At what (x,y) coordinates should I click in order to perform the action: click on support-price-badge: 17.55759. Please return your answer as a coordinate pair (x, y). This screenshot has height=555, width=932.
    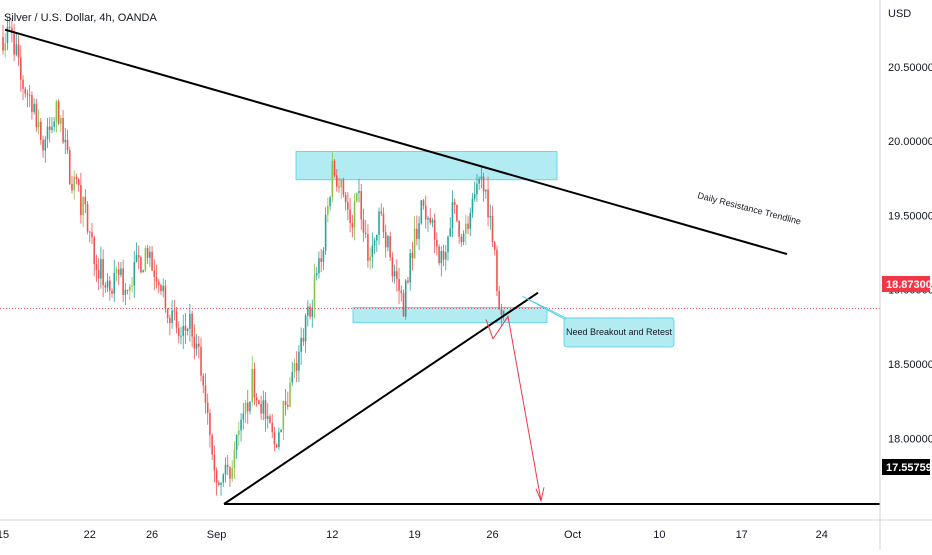
    Looking at the image, I should click on (907, 467).